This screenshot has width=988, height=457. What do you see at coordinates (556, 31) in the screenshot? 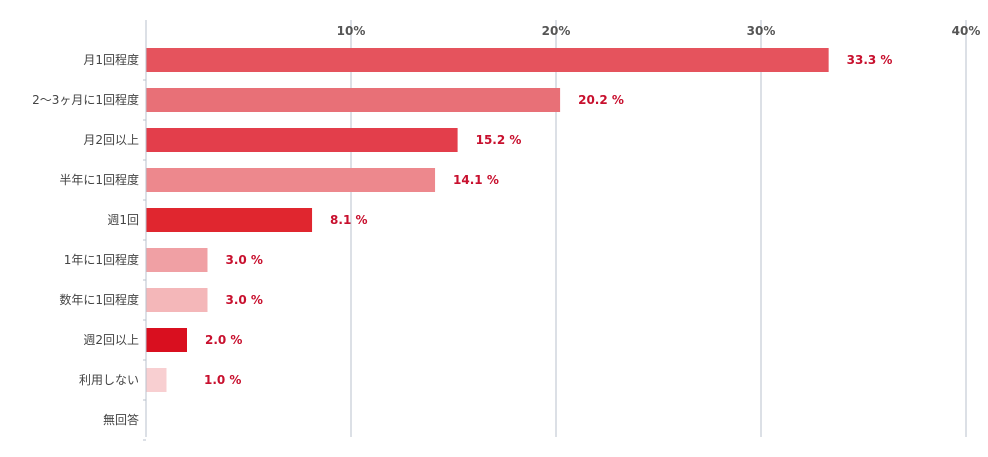
I see `x-tick-label: 20%` at bounding box center [556, 31].